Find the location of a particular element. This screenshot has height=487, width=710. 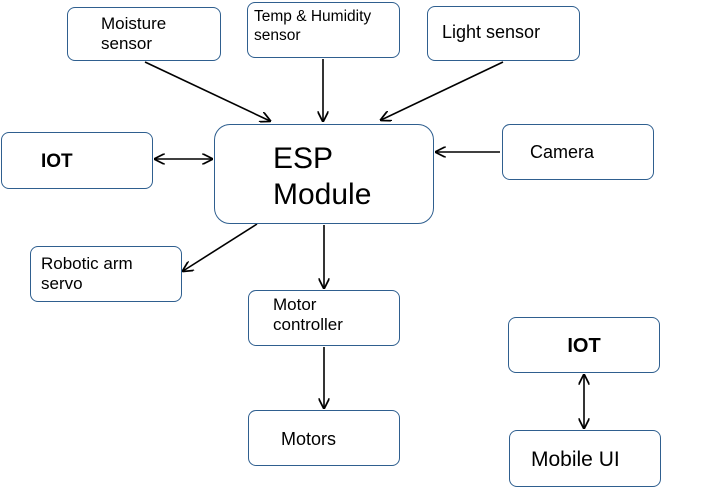

esp-module-label: ESP Module is located at coordinates (322, 177).